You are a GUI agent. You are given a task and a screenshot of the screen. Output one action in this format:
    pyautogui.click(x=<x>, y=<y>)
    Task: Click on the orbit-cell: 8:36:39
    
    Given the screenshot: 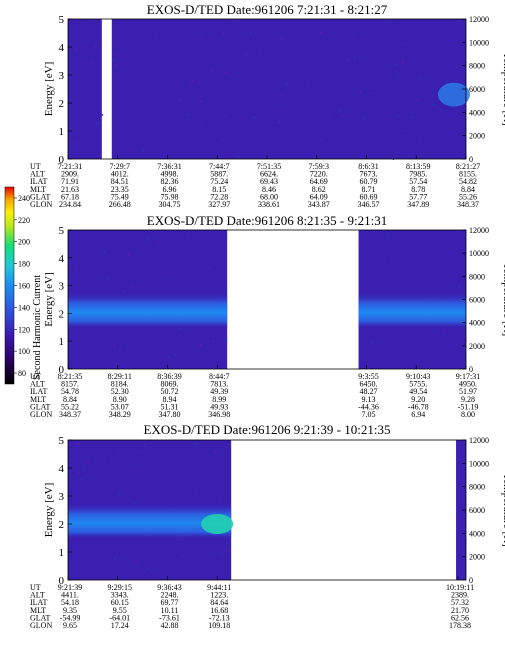 What is the action you would take?
    pyautogui.click(x=169, y=376)
    